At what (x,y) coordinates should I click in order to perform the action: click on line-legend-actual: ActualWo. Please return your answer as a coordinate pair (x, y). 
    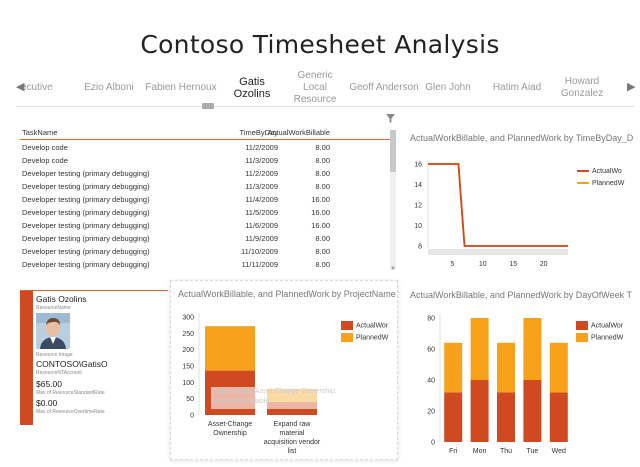
    Looking at the image, I should click on (605, 171).